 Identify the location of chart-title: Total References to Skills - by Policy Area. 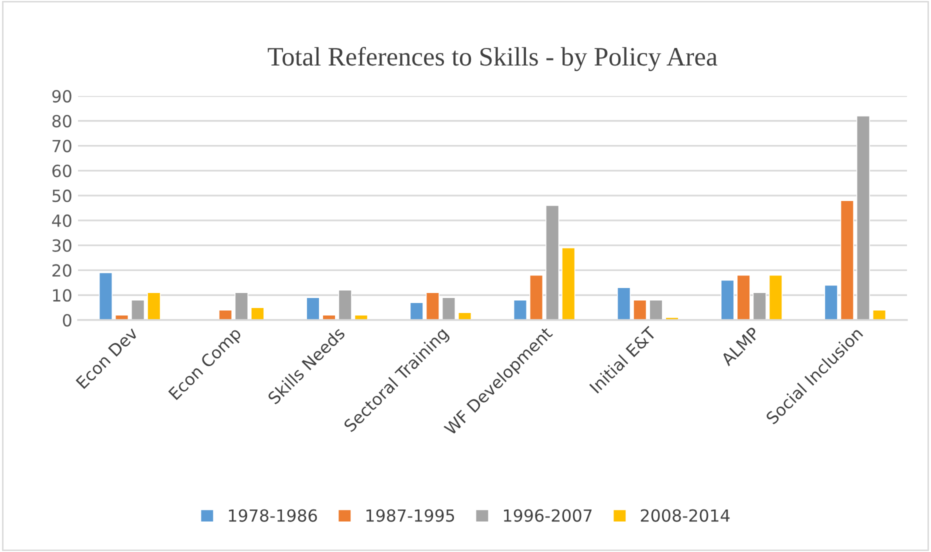
(493, 59).